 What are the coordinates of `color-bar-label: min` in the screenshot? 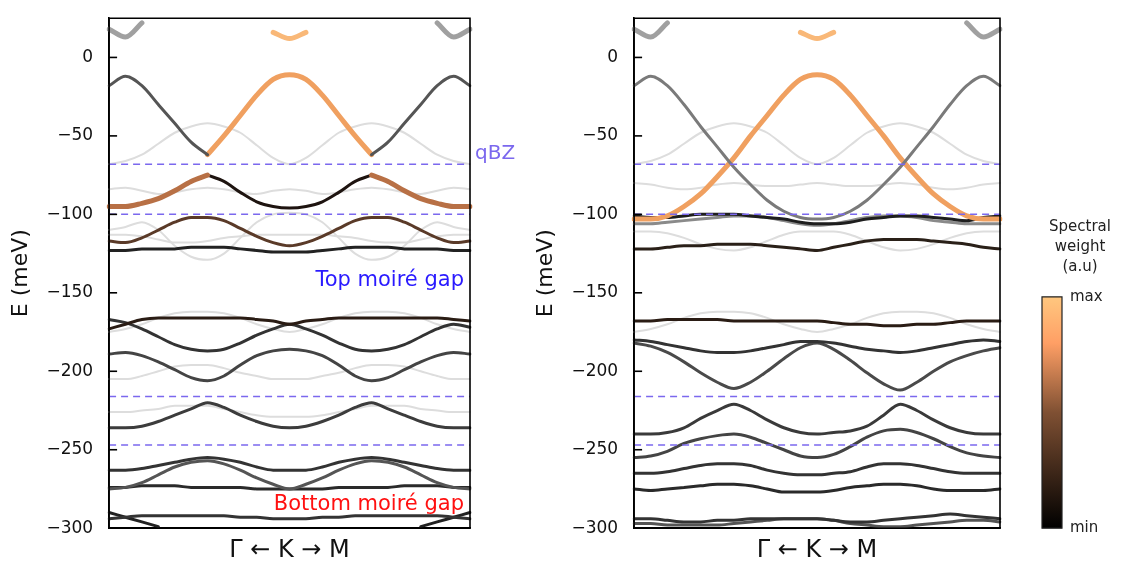 It's located at (1084, 527).